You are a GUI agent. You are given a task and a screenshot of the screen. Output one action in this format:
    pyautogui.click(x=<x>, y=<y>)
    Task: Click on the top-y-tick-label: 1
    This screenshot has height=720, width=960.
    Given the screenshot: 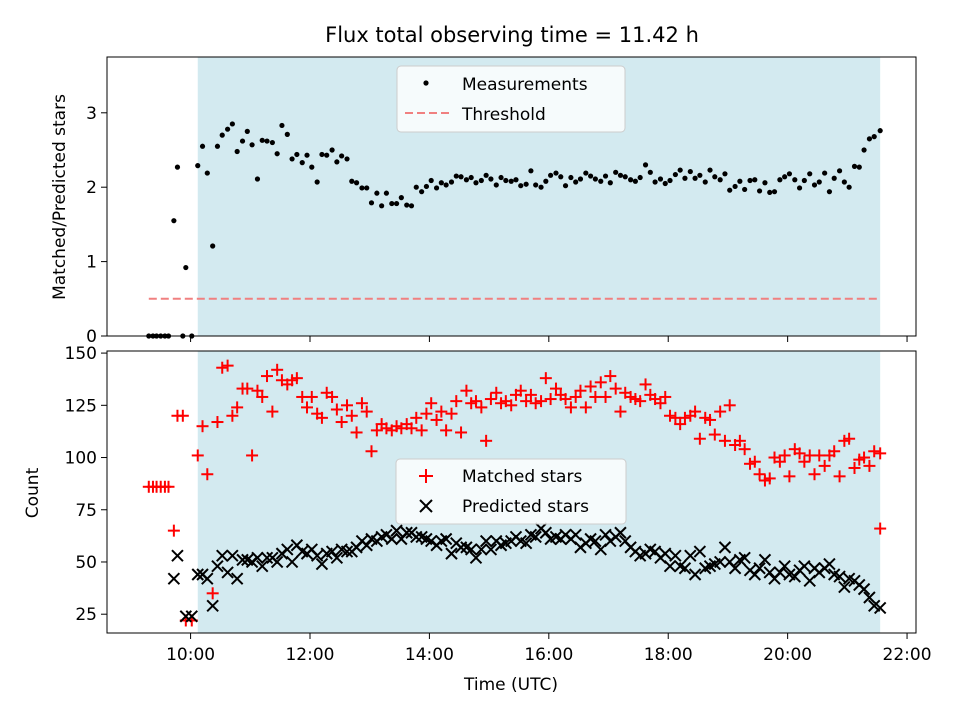 What is the action you would take?
    pyautogui.click(x=91, y=263)
    